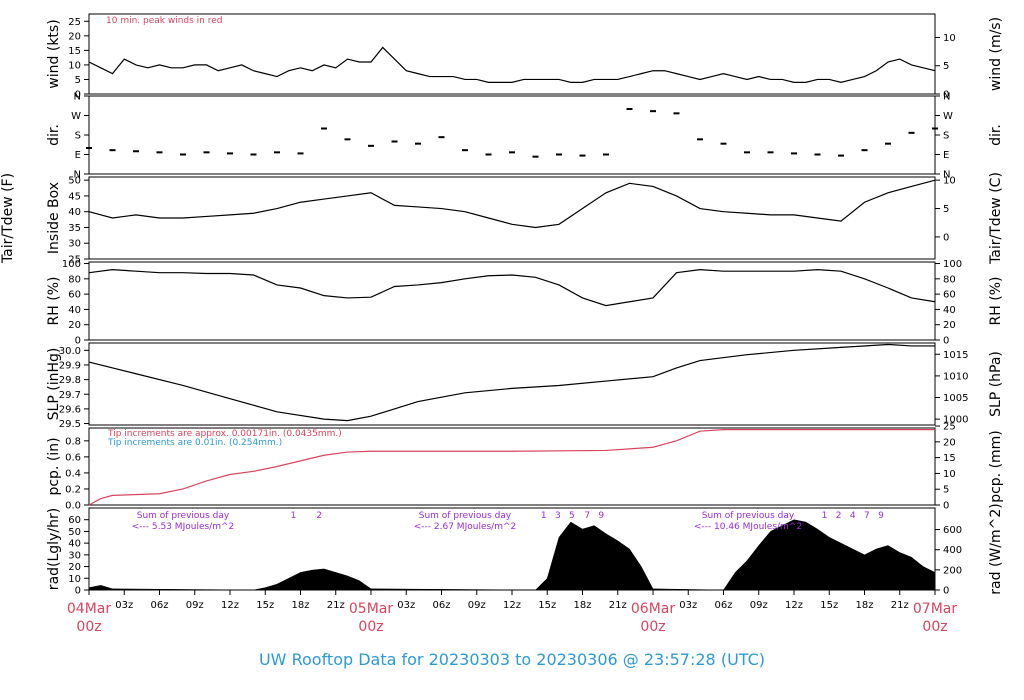 The image size is (1024, 700). Describe the element at coordinates (512, 64) in the screenshot. I see `wind-line` at that location.